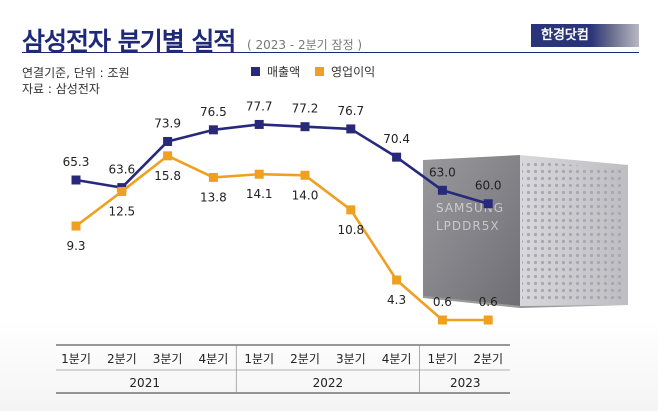  I want to click on series-1-data-label: 9.3, so click(75, 246).